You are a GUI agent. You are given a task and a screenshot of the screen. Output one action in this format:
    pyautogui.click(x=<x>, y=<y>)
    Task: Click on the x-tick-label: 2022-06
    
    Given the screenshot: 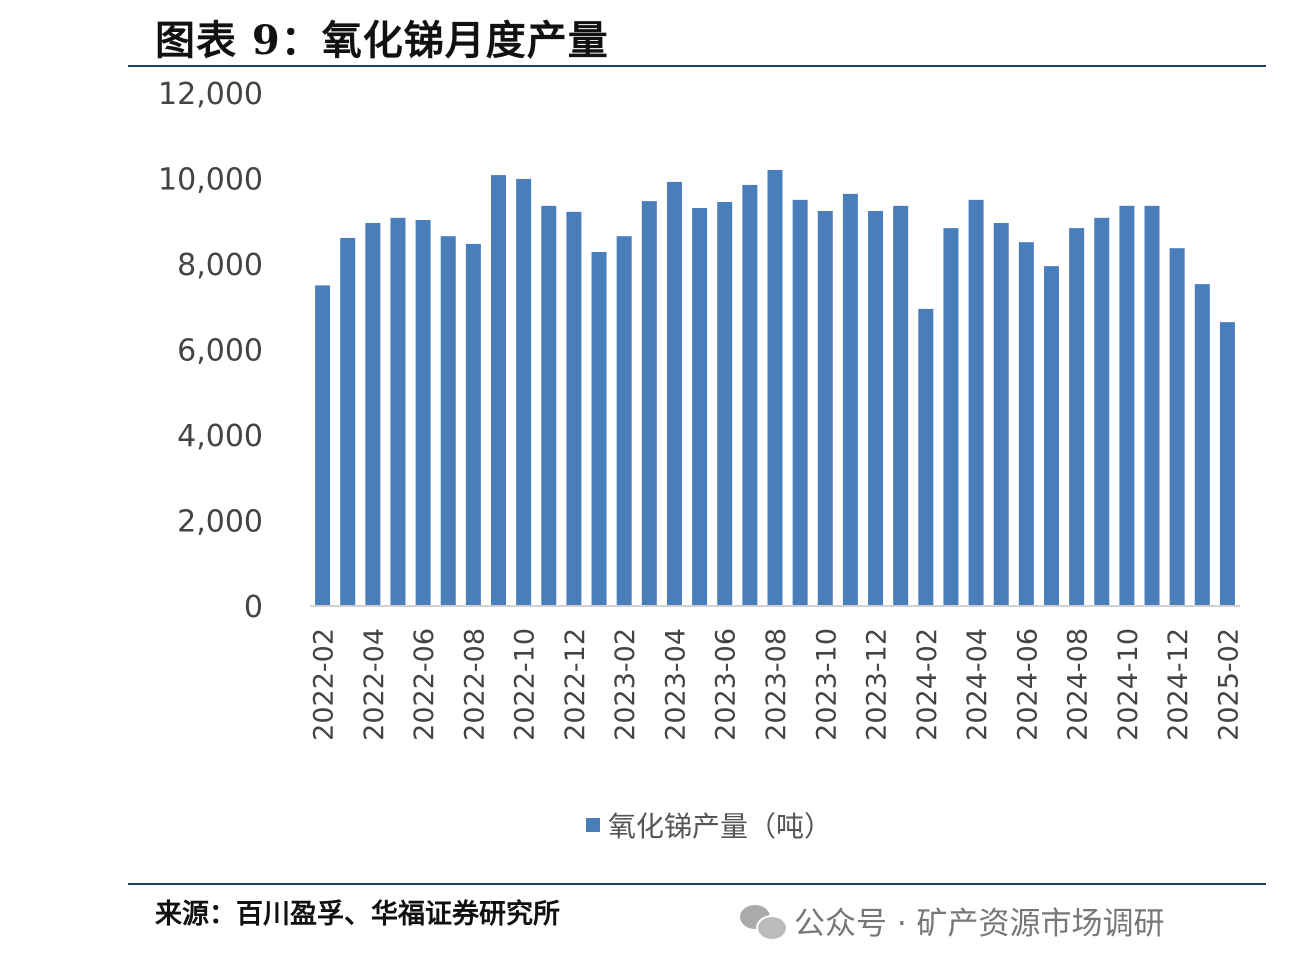 What is the action you would take?
    pyautogui.click(x=424, y=684)
    